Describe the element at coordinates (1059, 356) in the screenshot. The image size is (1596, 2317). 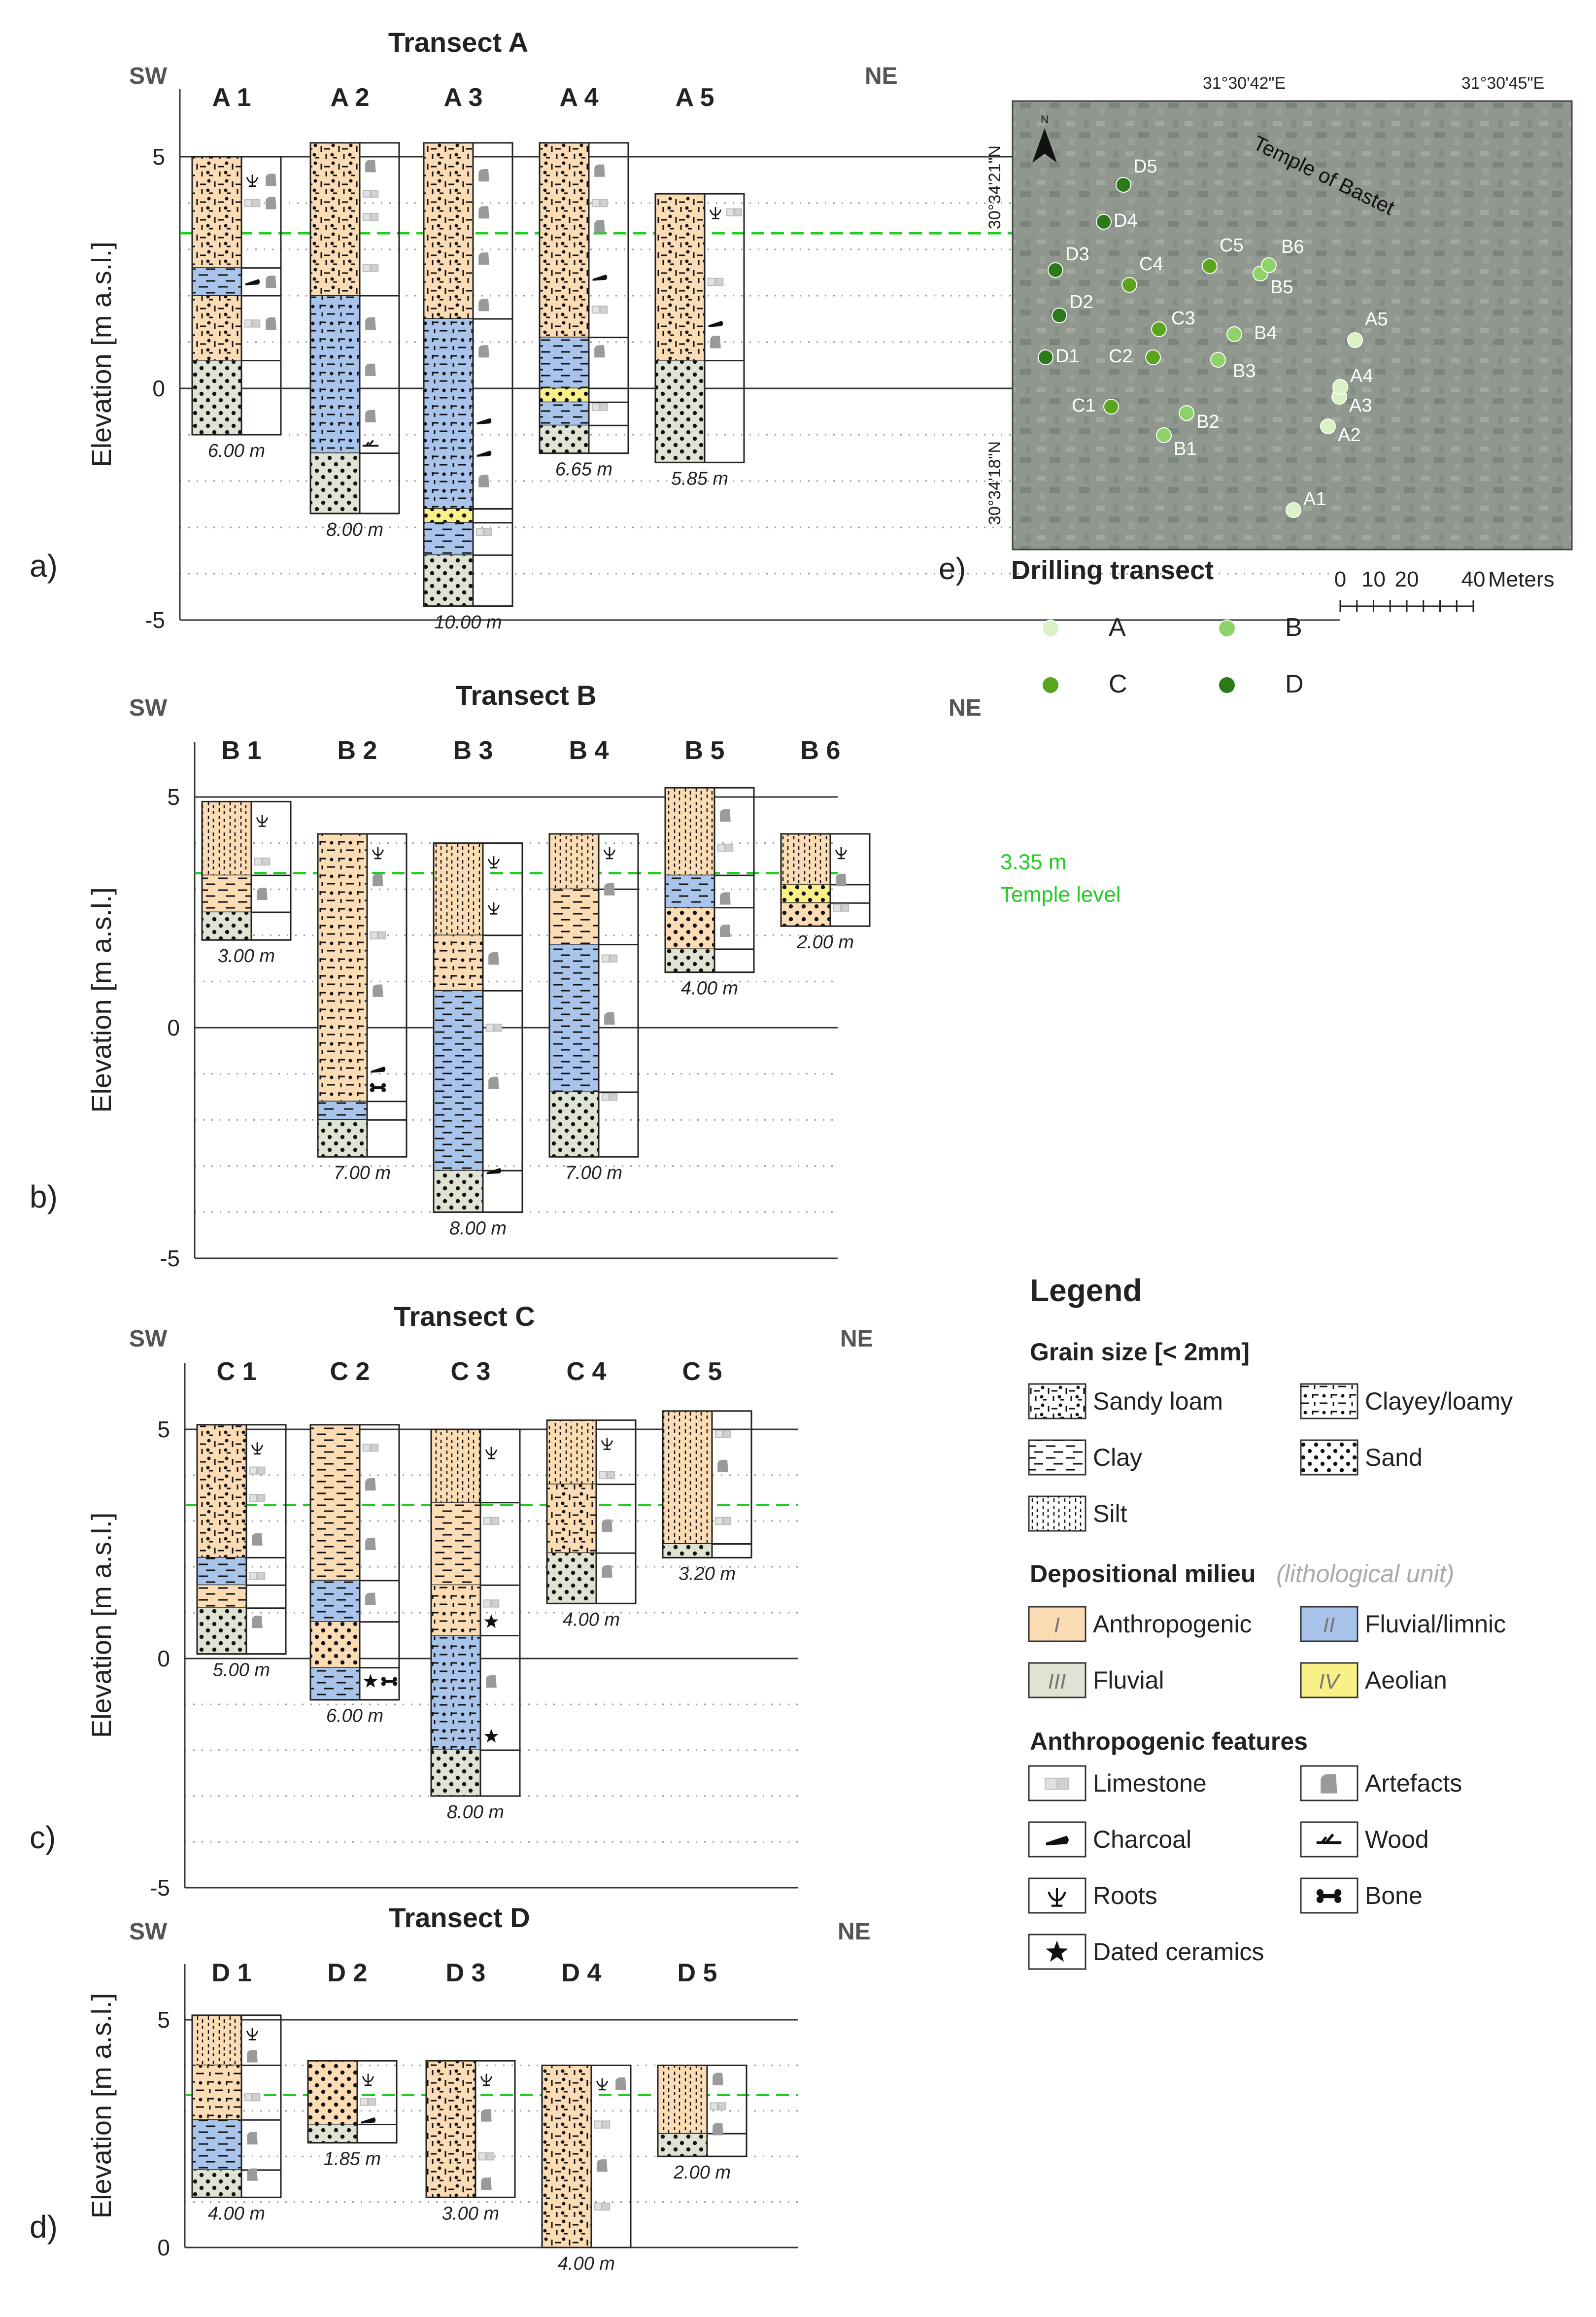
I see `drill-point: D1` at that location.